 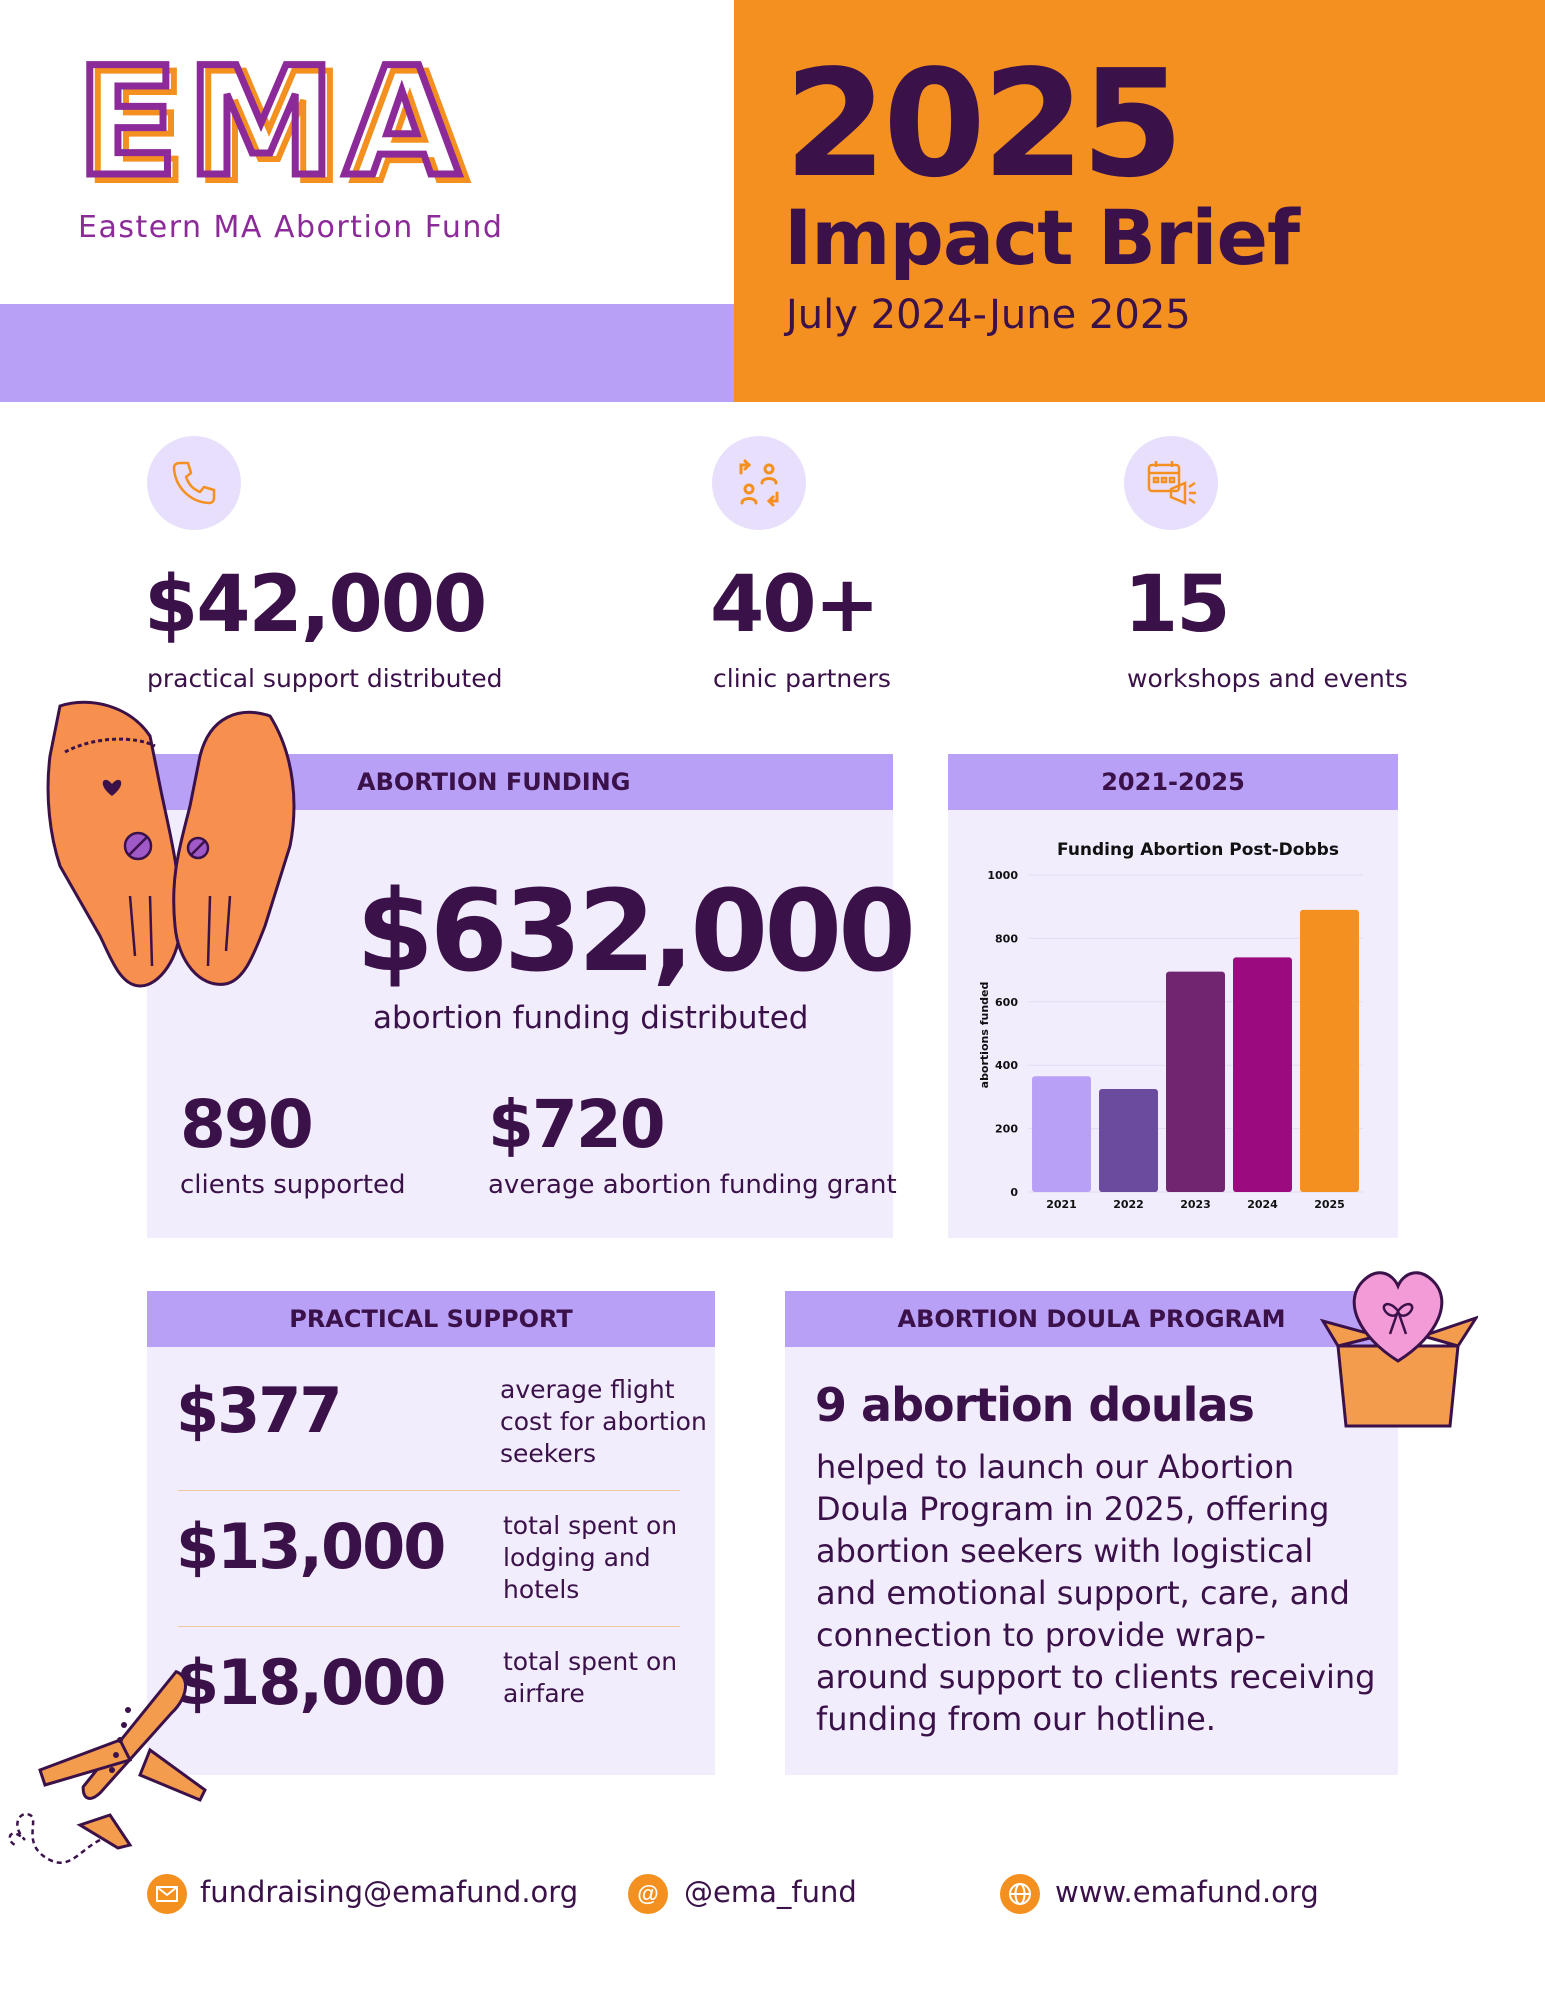 What do you see at coordinates (1061, 1134) in the screenshot?
I see `chart-bar-2021` at bounding box center [1061, 1134].